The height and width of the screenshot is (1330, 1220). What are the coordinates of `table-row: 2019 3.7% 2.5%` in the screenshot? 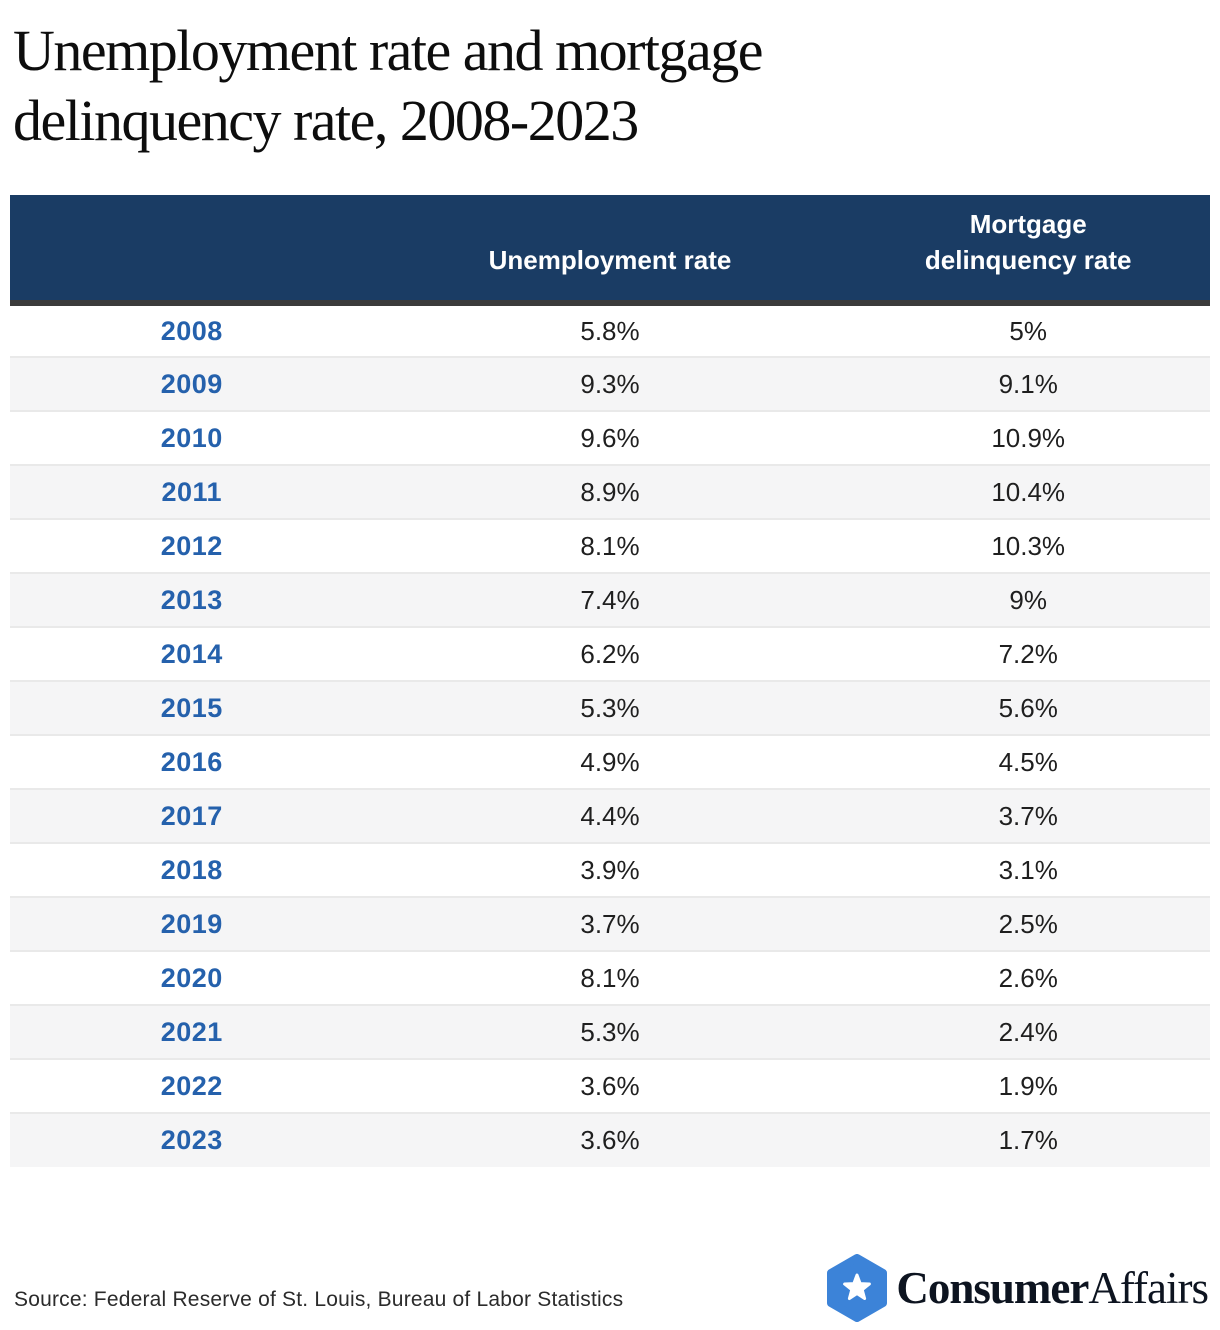 It's located at (610, 924).